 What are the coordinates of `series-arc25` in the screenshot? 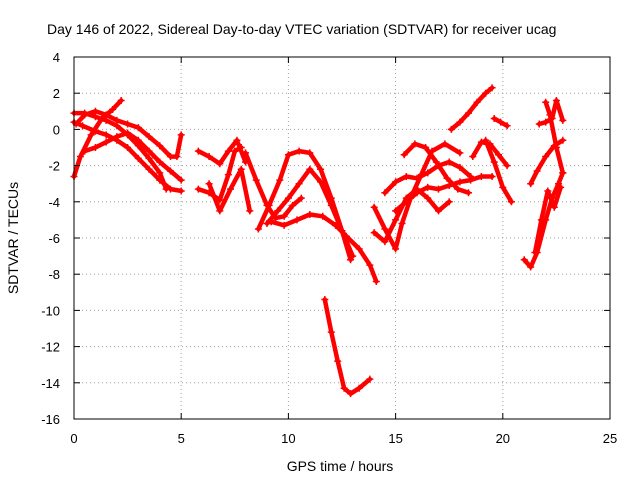 It's located at (548, 219).